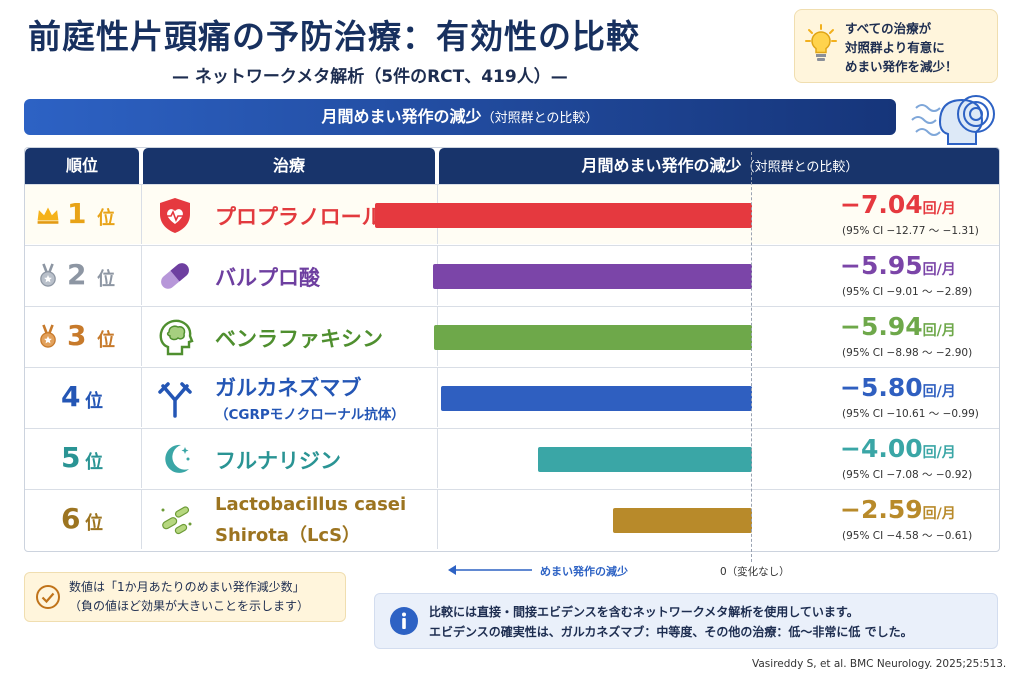 Image resolution: width=1024 pixels, height=683 pixels. What do you see at coordinates (751, 357) in the screenshot?
I see `zero-reference-line` at bounding box center [751, 357].